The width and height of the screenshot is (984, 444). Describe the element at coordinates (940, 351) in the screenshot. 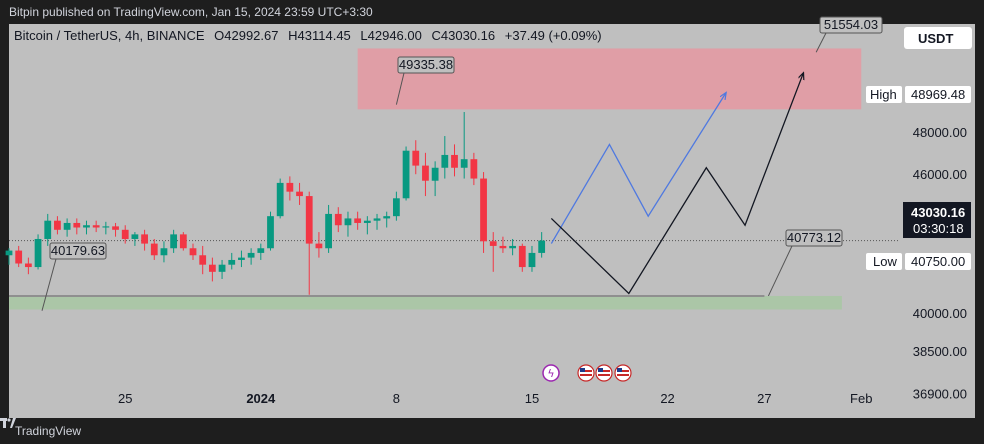

I see `y-tick-label: 38500.00` at that location.